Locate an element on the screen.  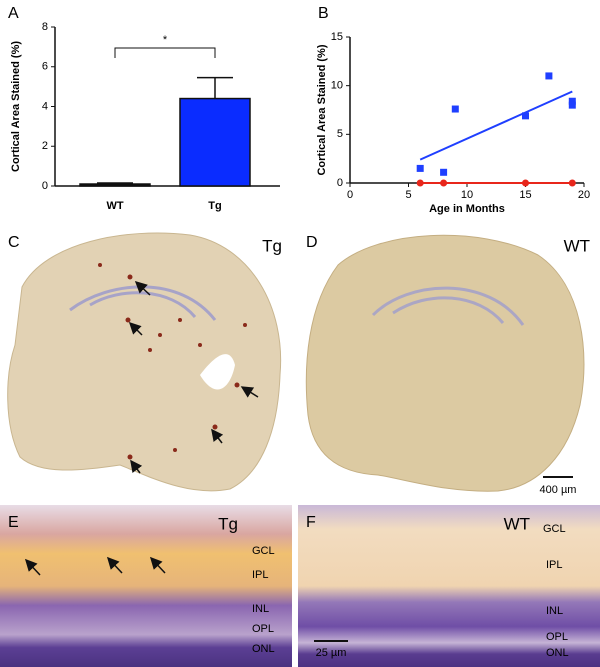
scale-label: 400 µm is located at coordinates (558, 490).